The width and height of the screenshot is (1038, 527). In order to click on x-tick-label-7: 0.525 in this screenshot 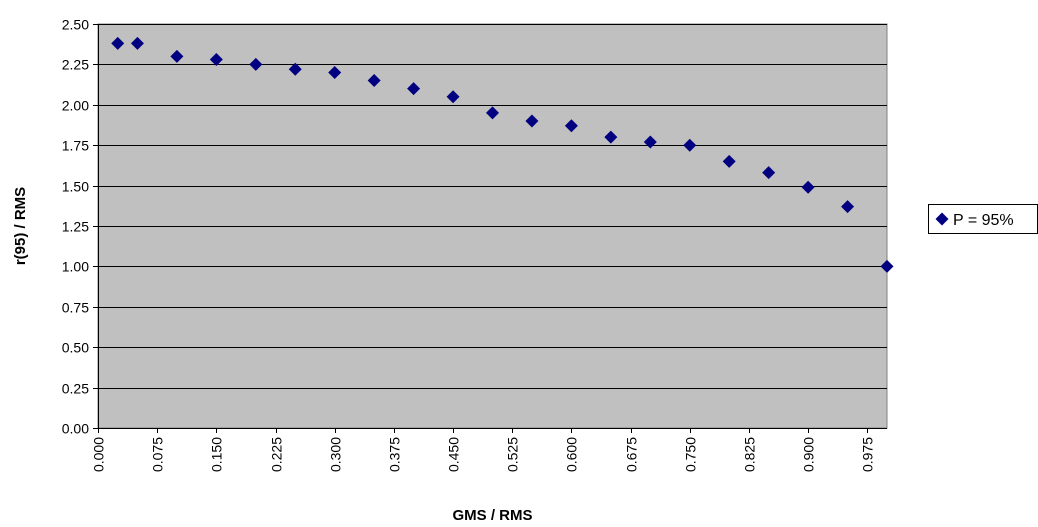, I will do `click(513, 454)`.